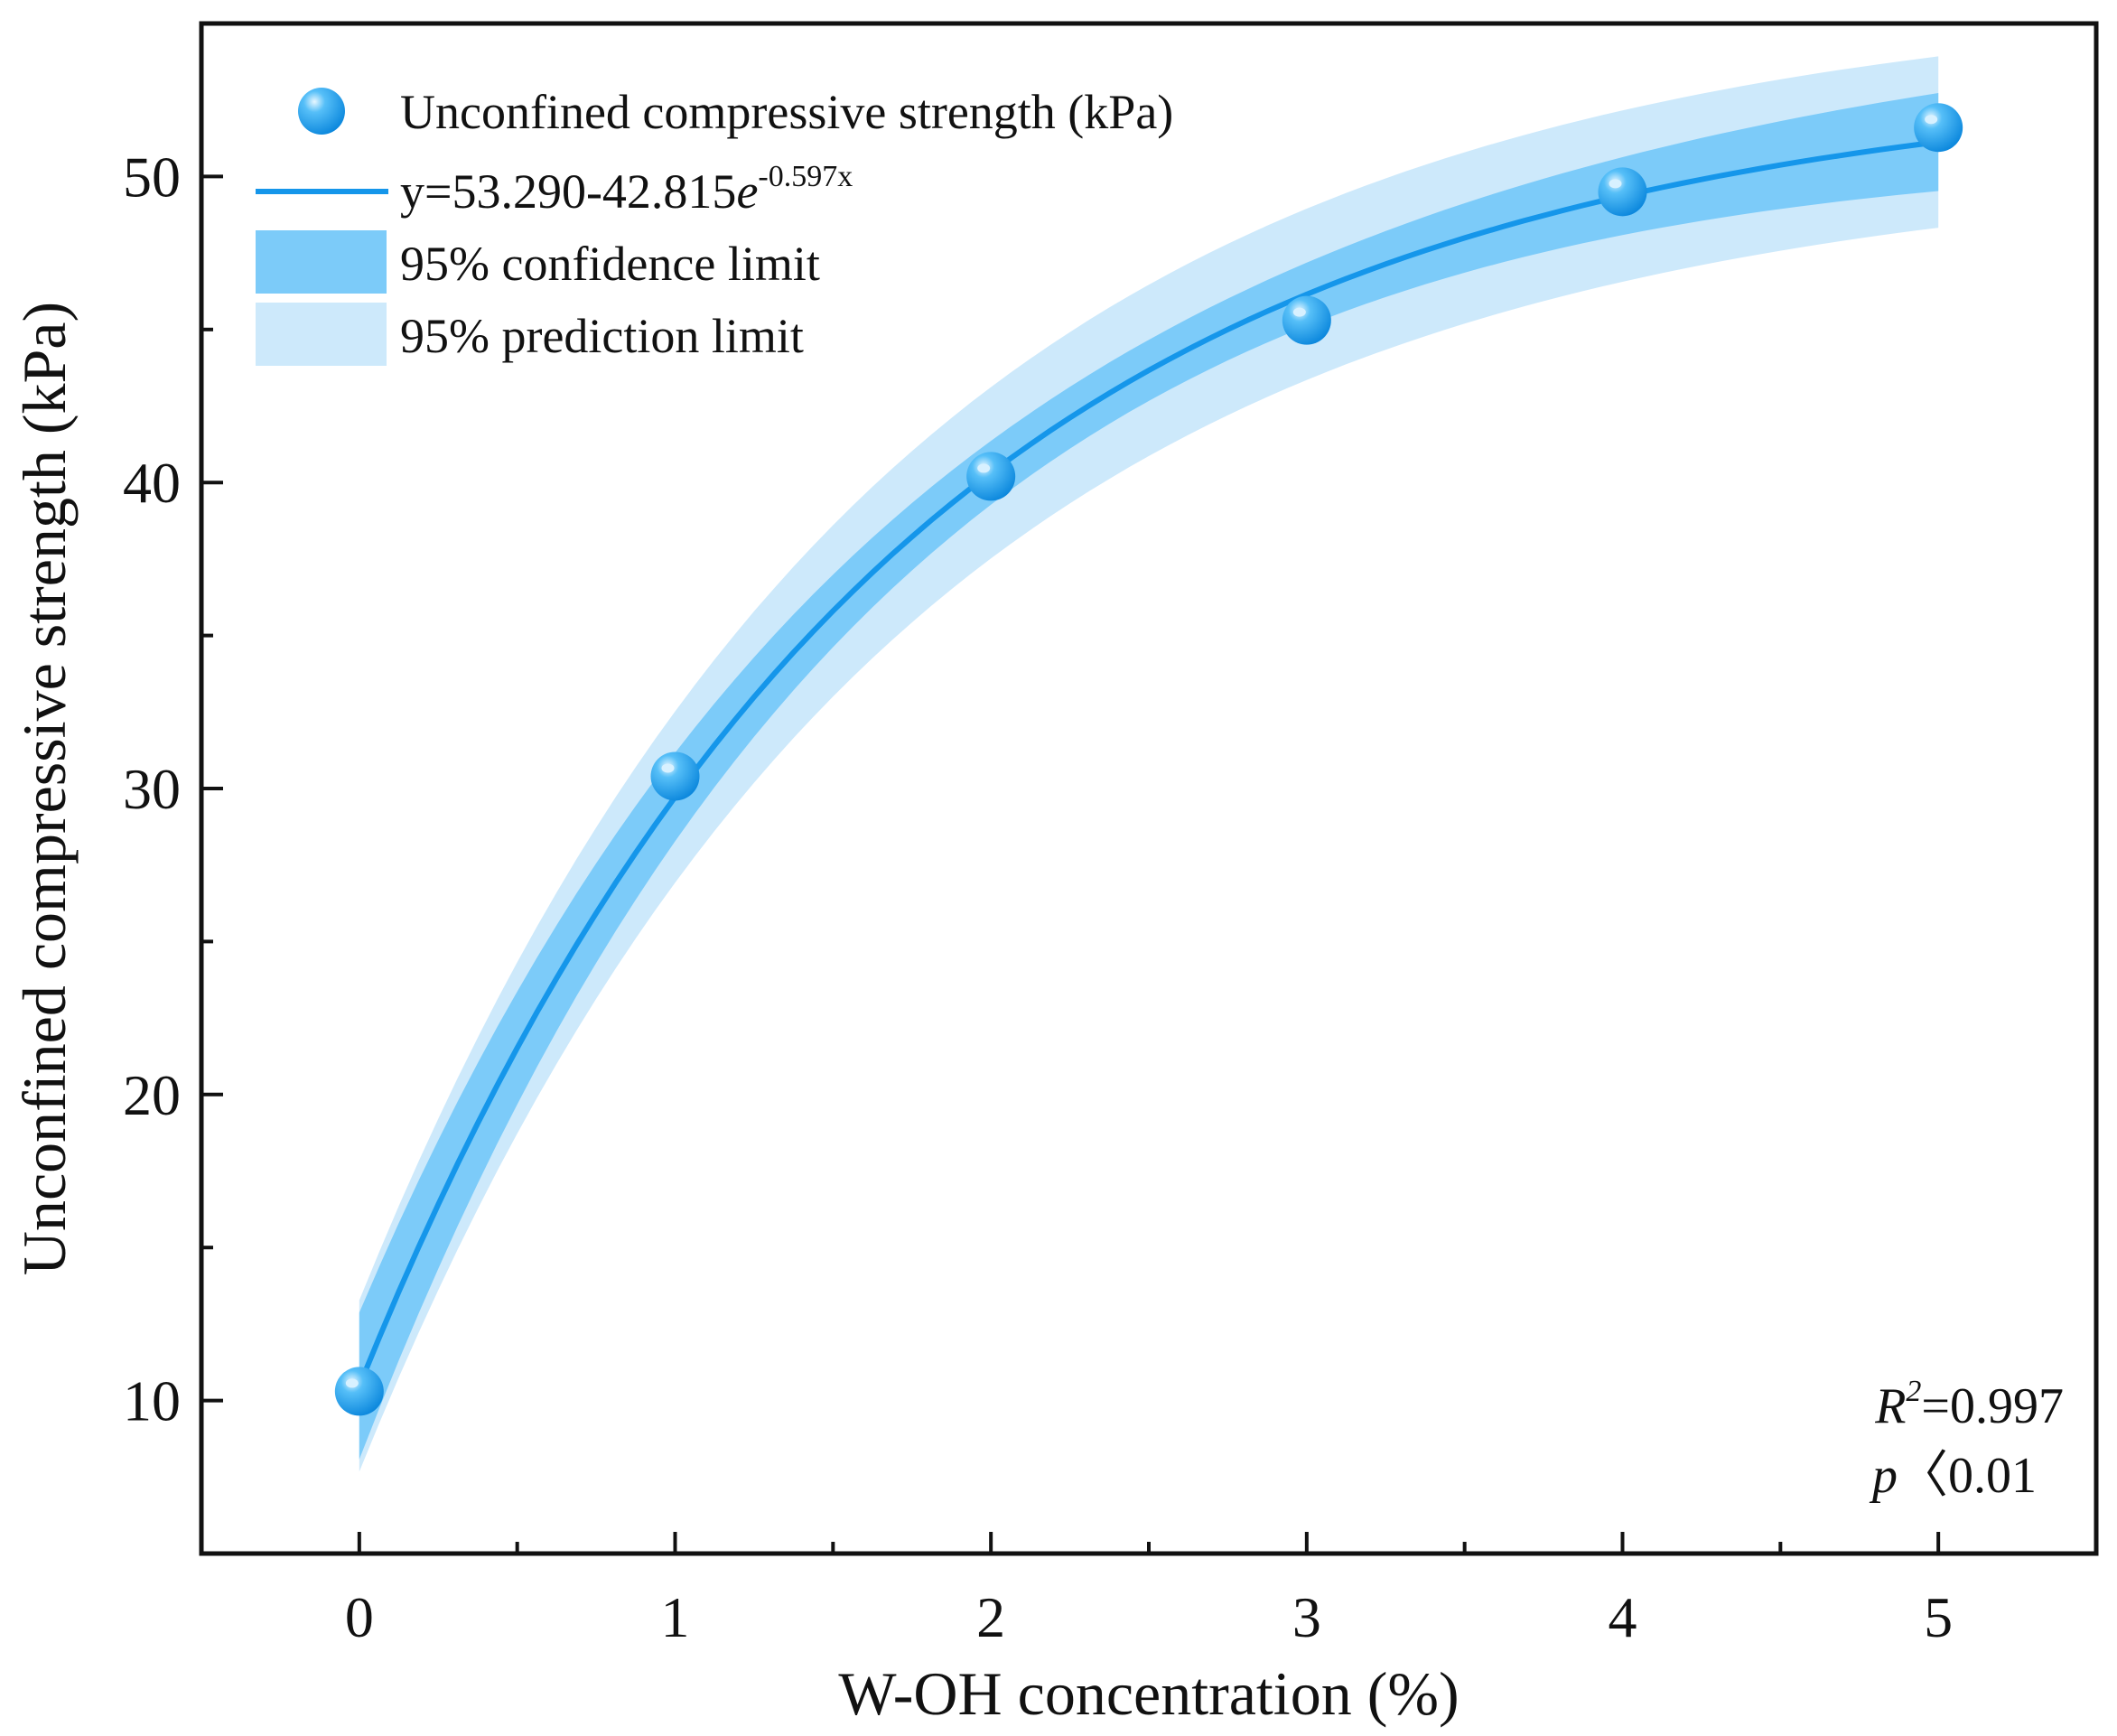  I want to click on x-tick-label-1: 1, so click(675, 1617).